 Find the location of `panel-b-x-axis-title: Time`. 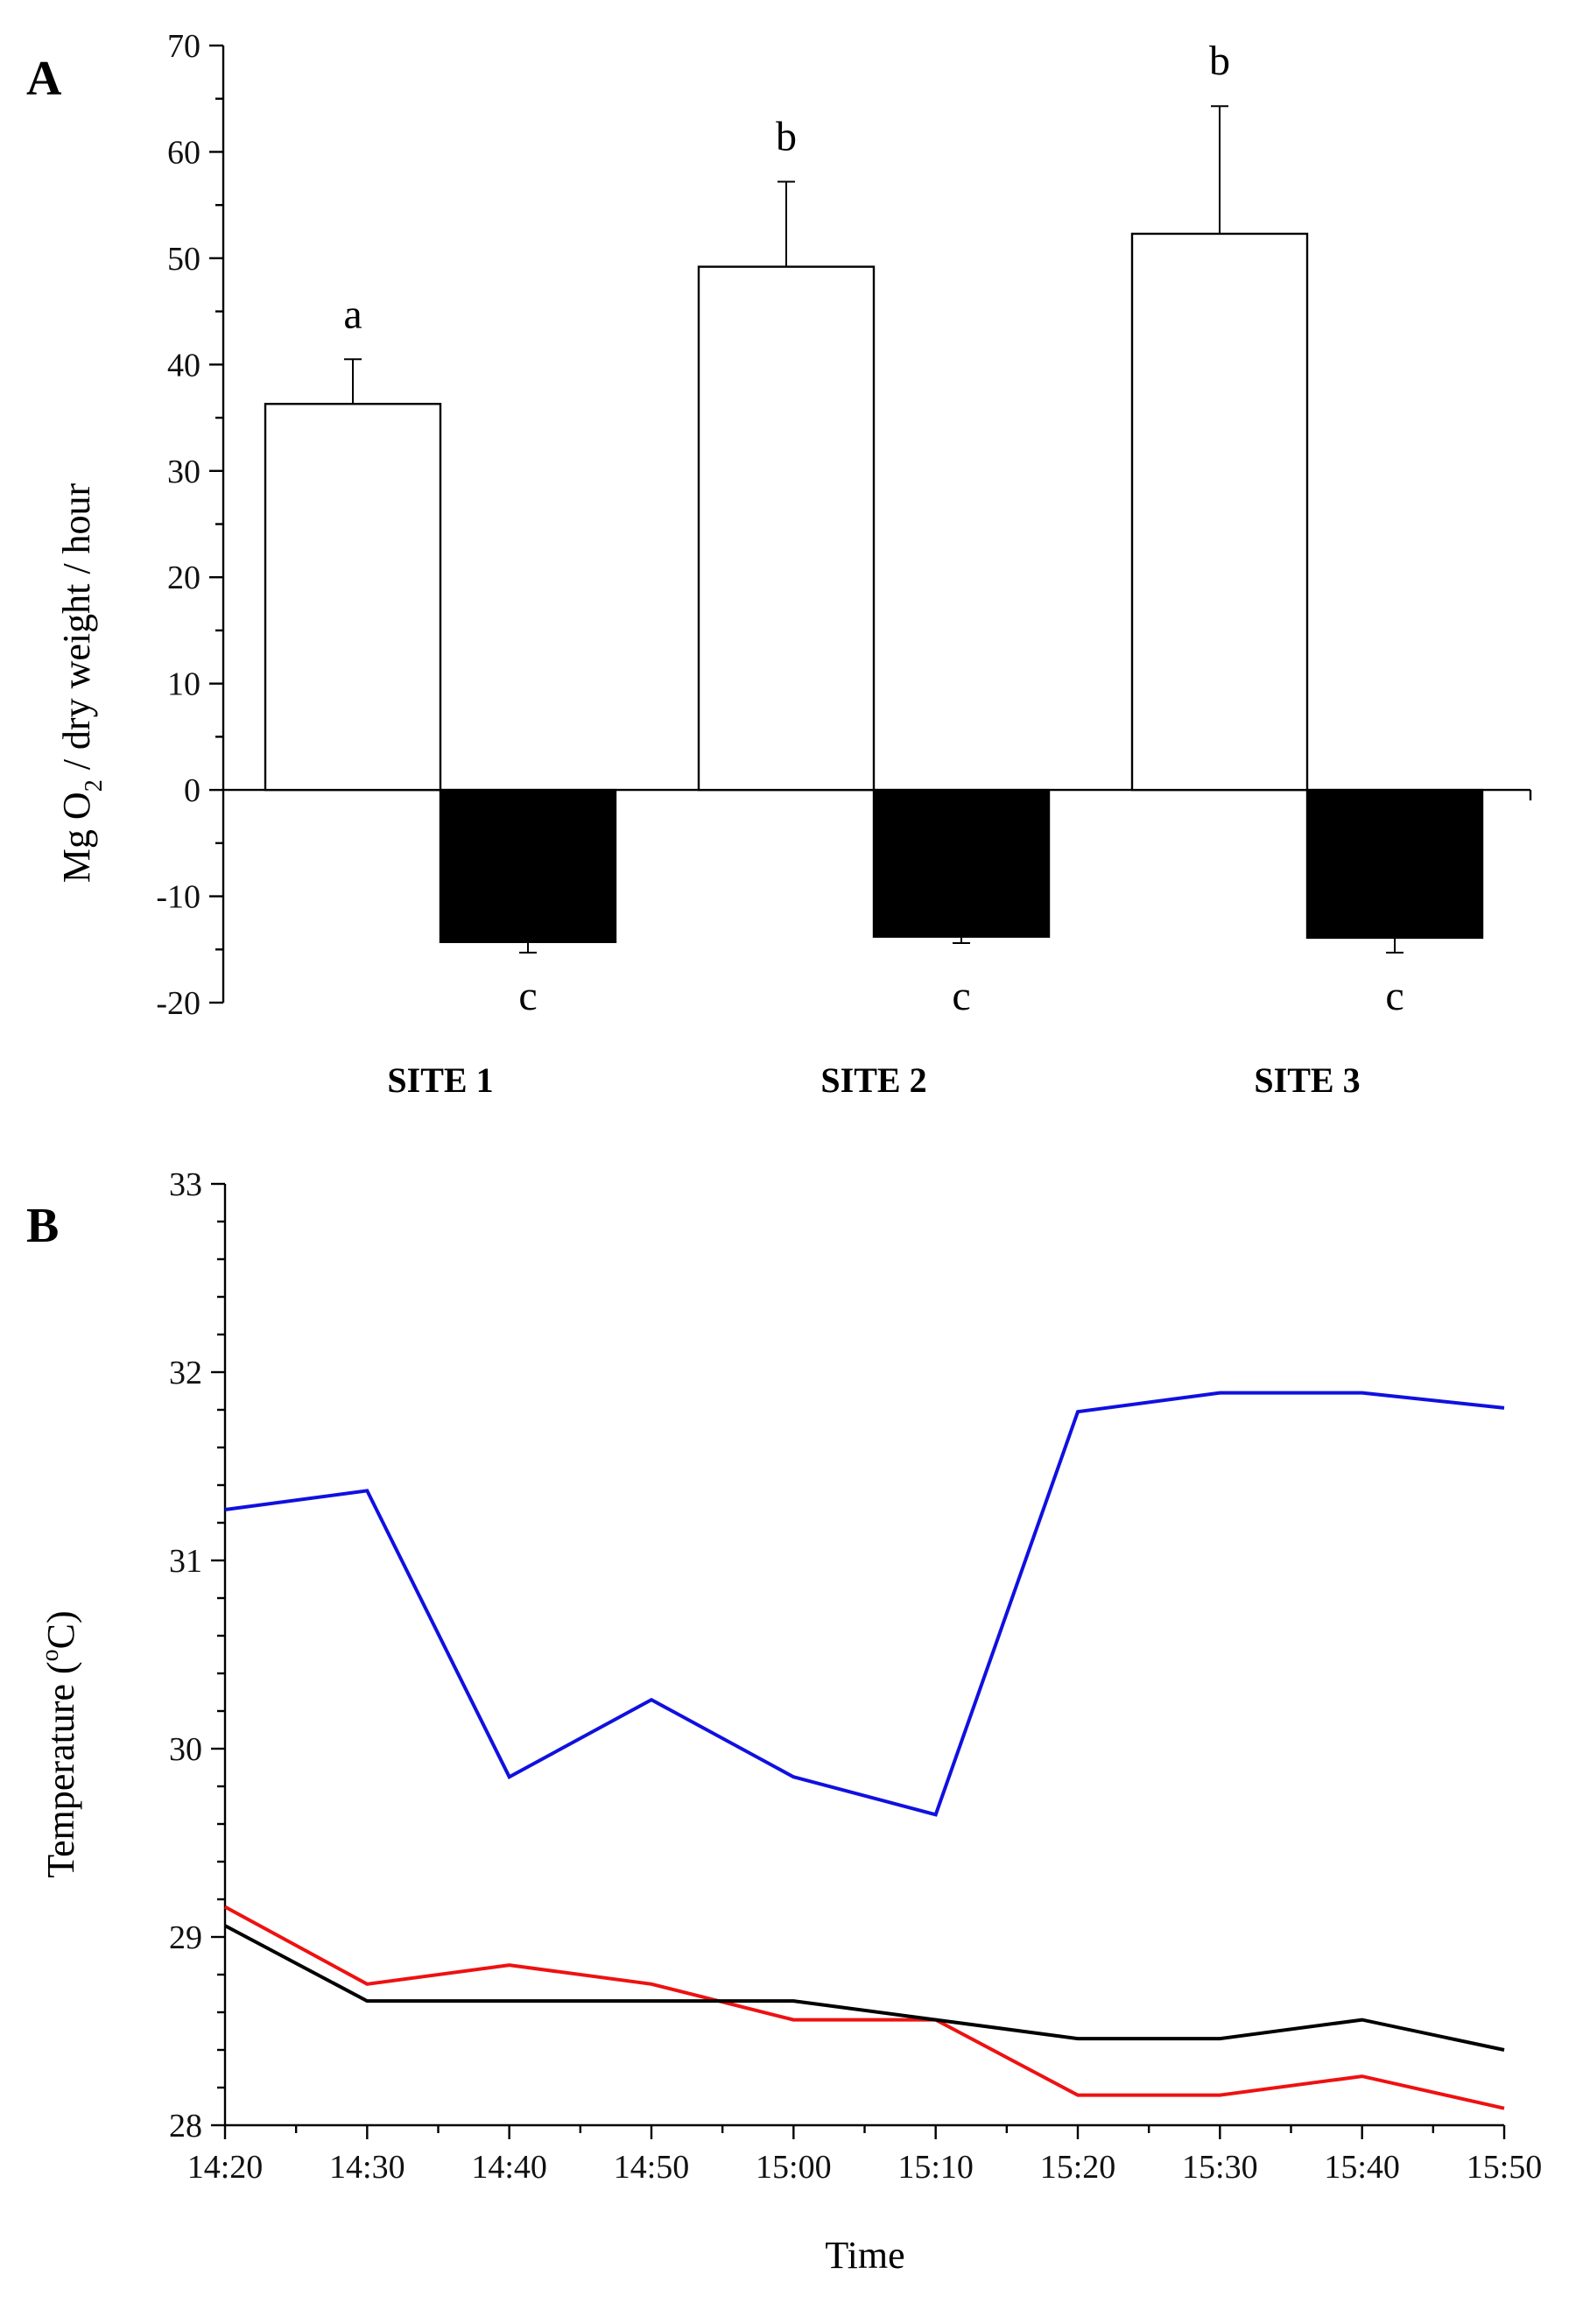

panel-b-x-axis-title: Time is located at coordinates (864, 2255).